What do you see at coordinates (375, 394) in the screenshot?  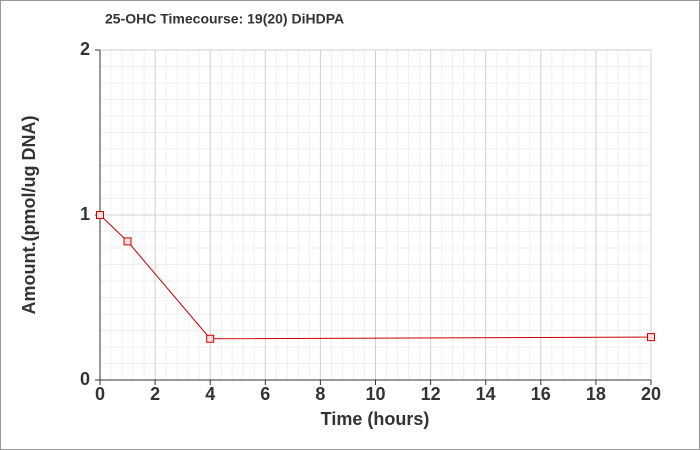 I see `x-tick-label: 10` at bounding box center [375, 394].